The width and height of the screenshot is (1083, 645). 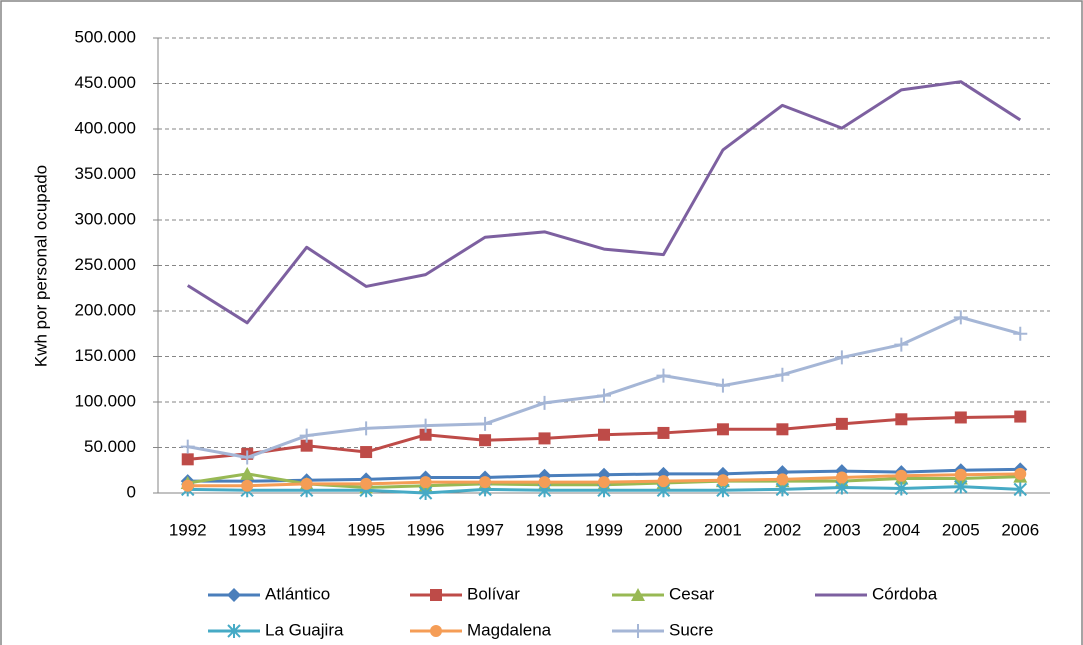 I want to click on x-tick-label: 1995, so click(x=366, y=529).